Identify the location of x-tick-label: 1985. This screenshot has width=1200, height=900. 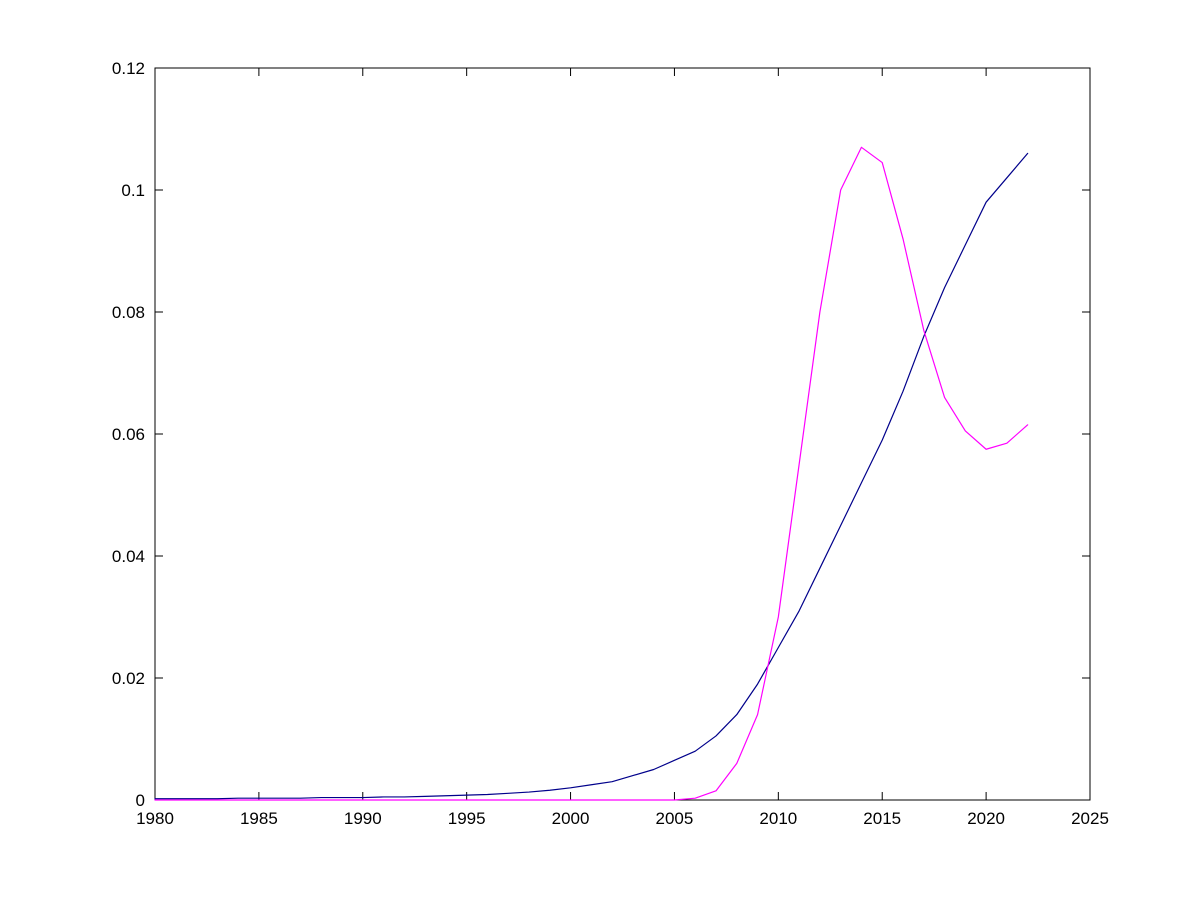
(259, 818).